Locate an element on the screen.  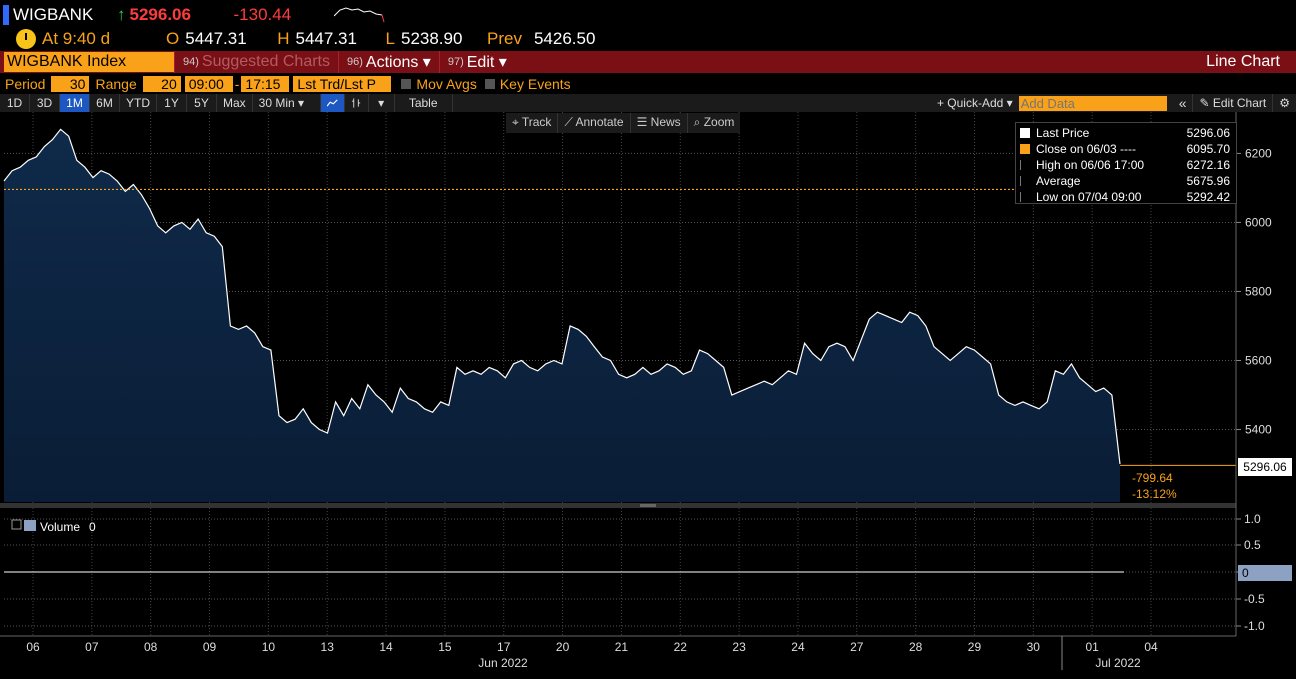
period-input: 30 is located at coordinates (70, 84).